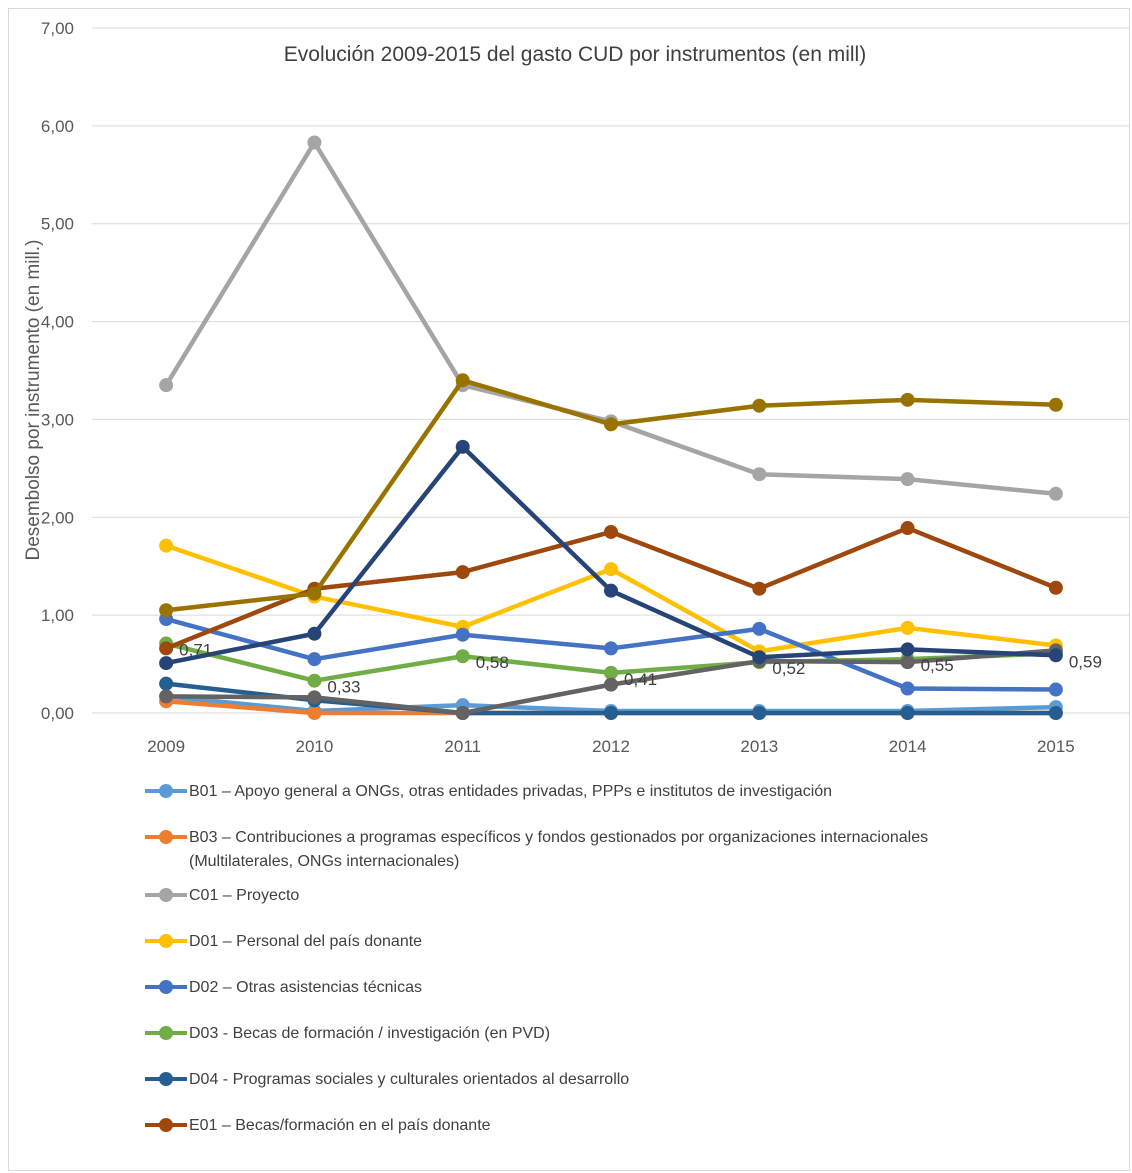 This screenshot has width=1132, height=1173. Describe the element at coordinates (57, 224) in the screenshot. I see `y-tick-label: 5,00` at that location.